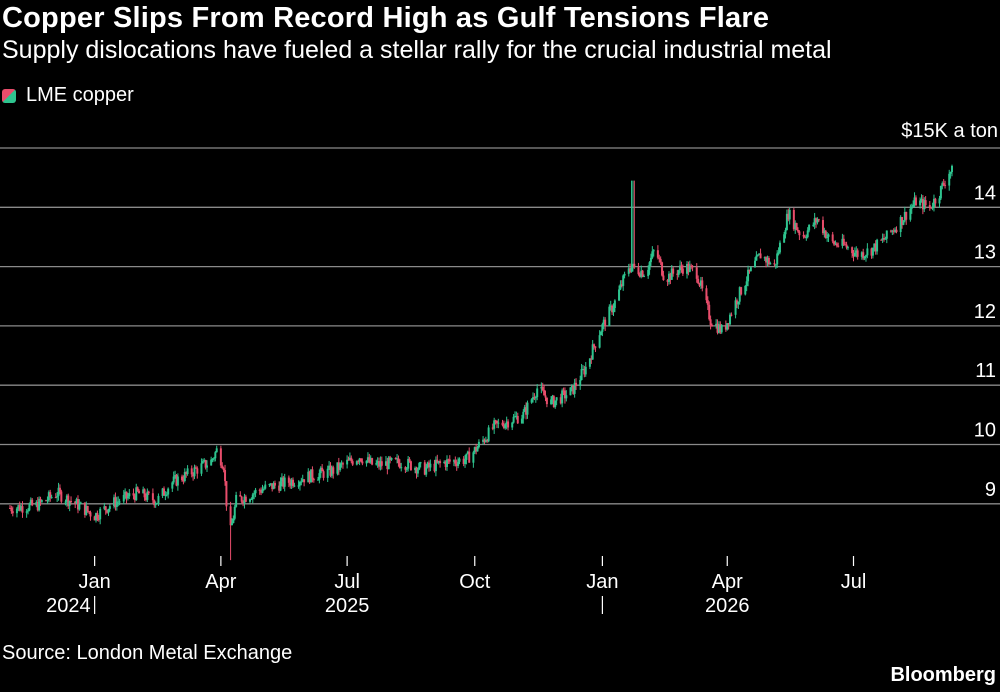 This screenshot has width=1000, height=692. What do you see at coordinates (147, 653) in the screenshot?
I see `source-note: Source: London Metal Exchange` at bounding box center [147, 653].